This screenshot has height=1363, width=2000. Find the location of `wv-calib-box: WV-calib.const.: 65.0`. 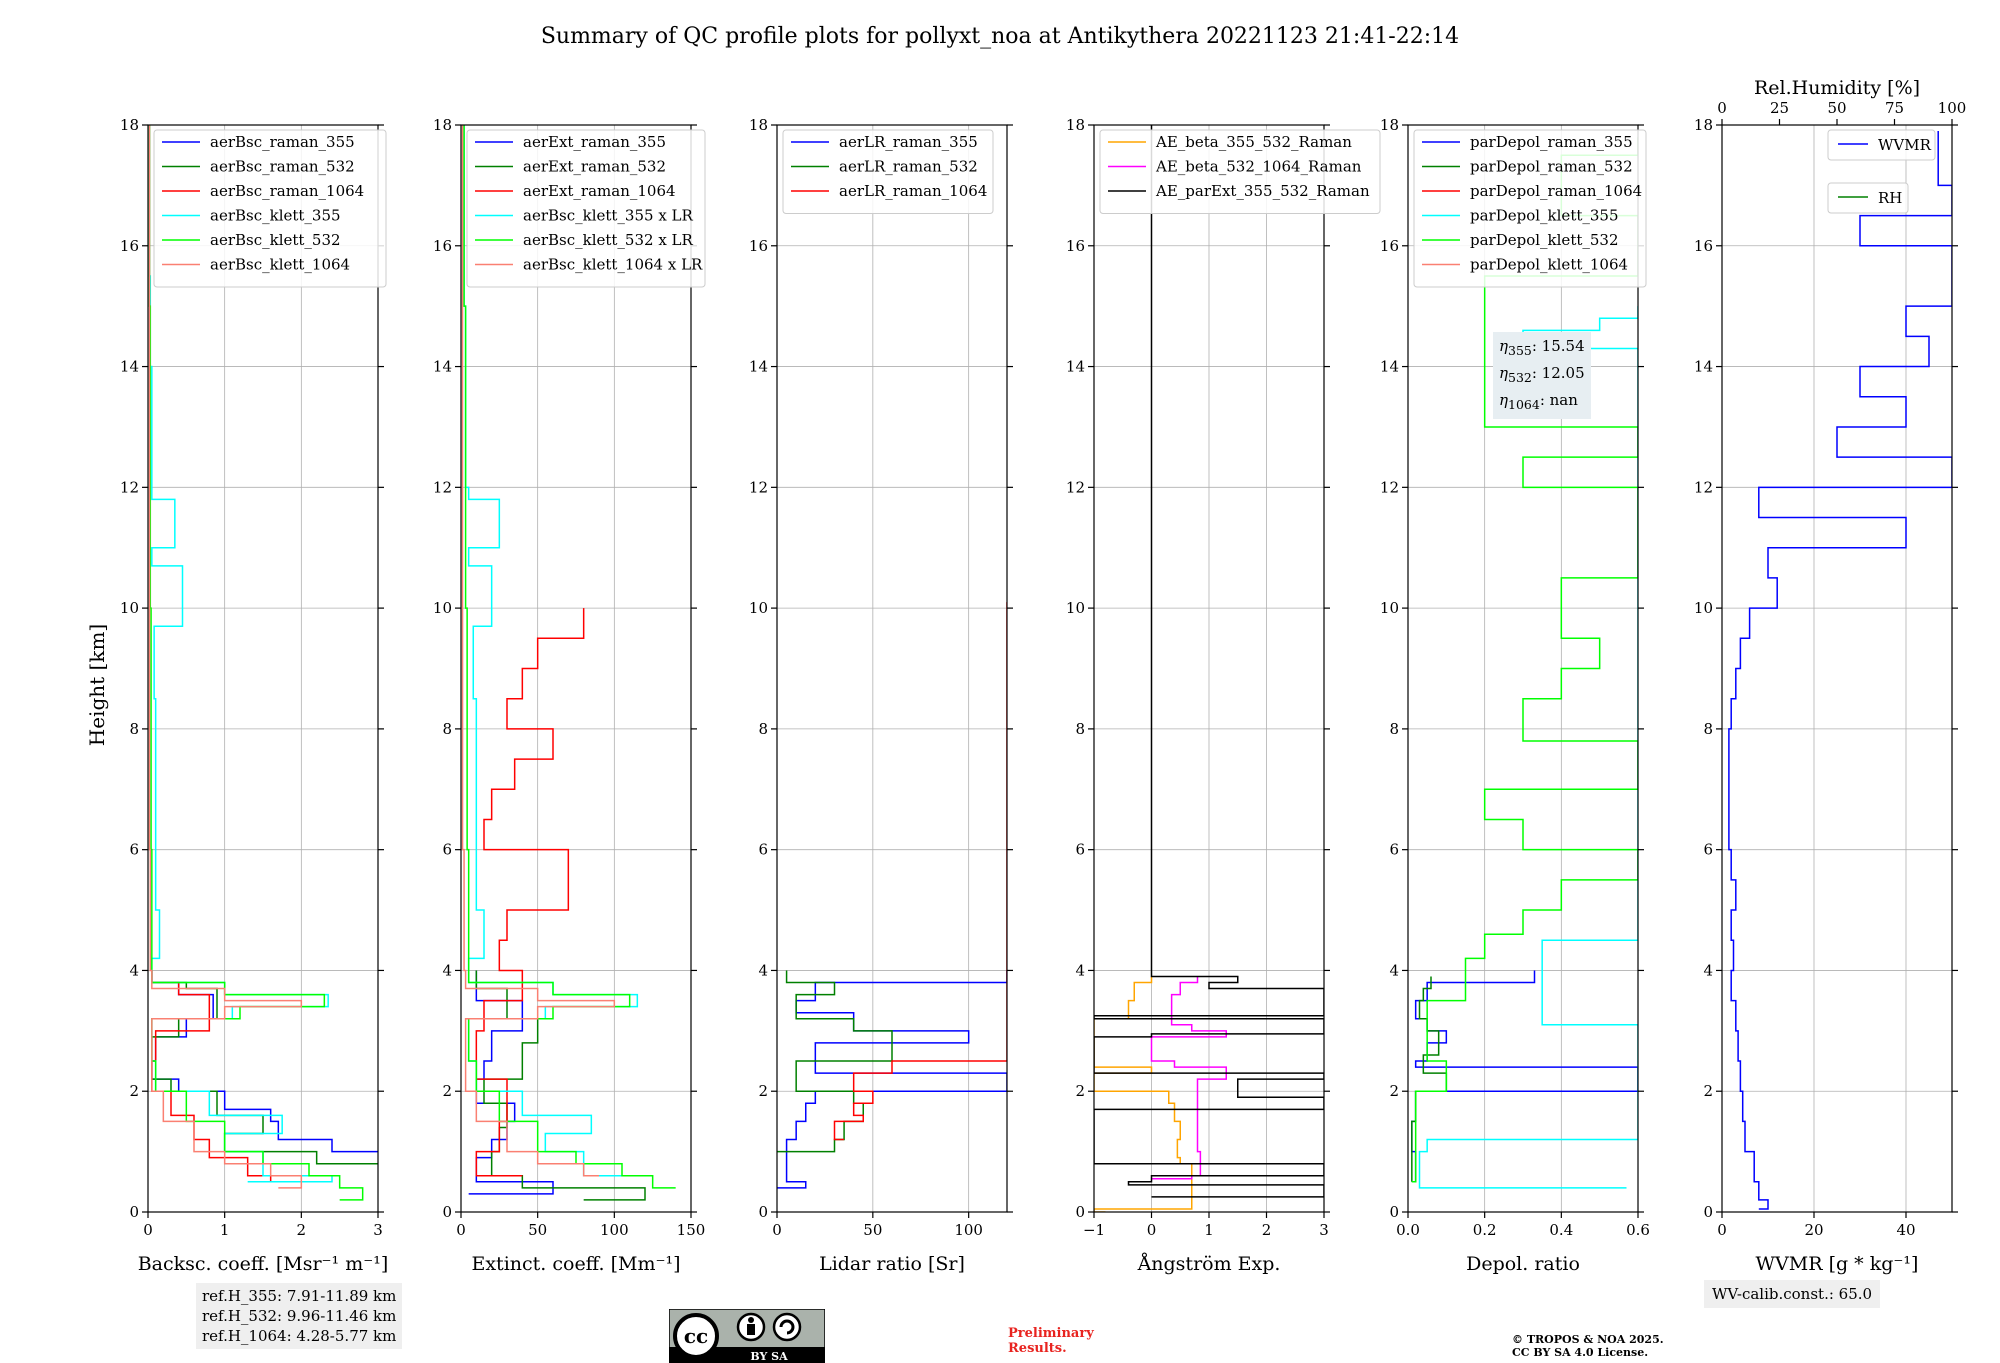

wv-calib-box: WV-calib.const.: 65.0 is located at coordinates (1792, 1294).